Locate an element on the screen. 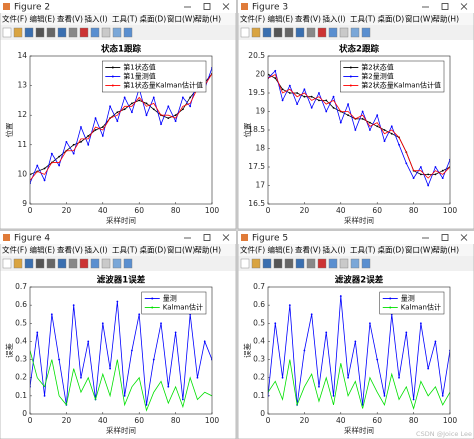  y-tick-label: 0.1 is located at coordinates (21, 395).